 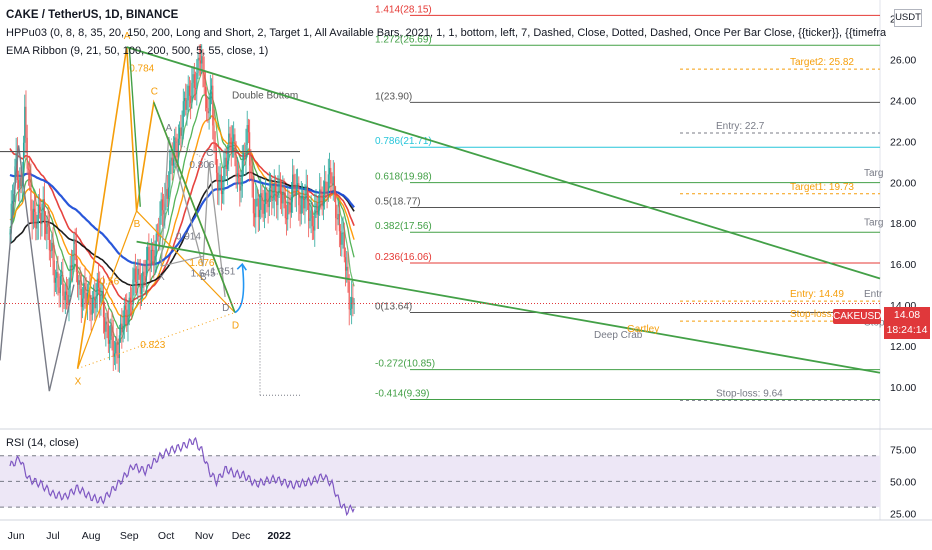 What do you see at coordinates (903, 142) in the screenshot?
I see `price-tick-label: 22.00` at bounding box center [903, 142].